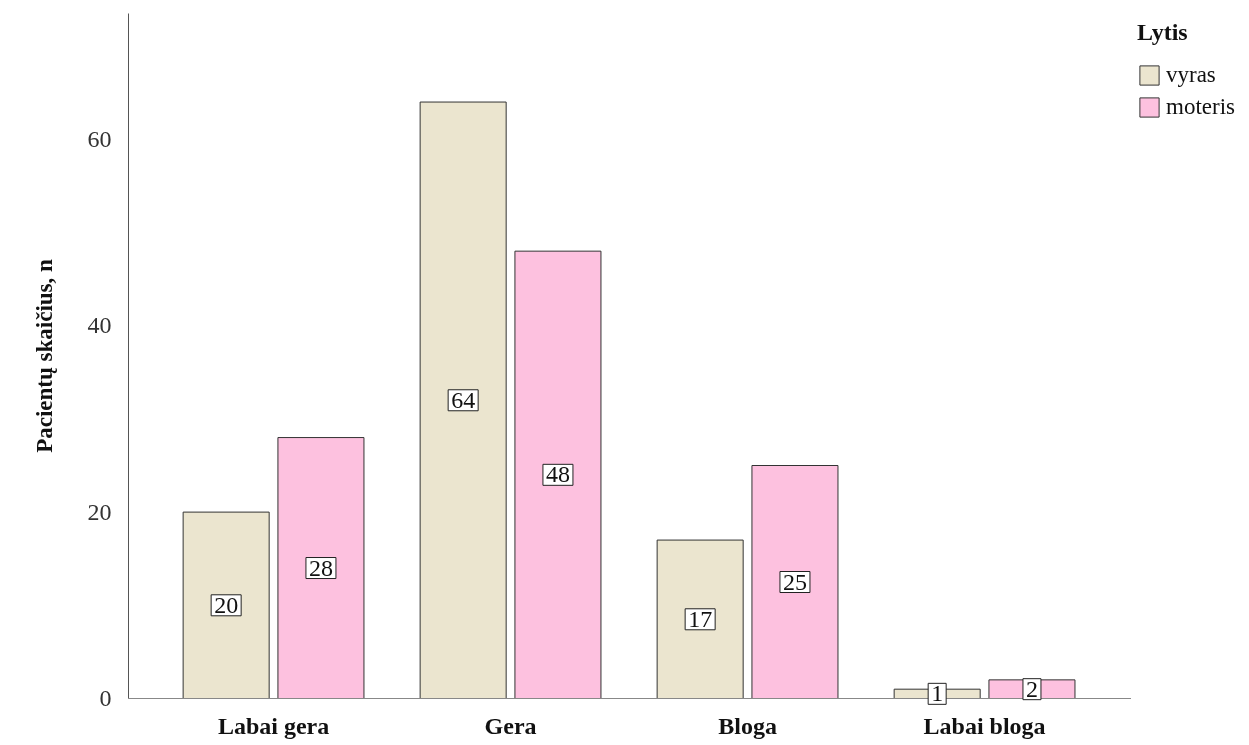 The width and height of the screenshot is (1249, 745). I want to click on legend-label: moteris, so click(1200, 107).